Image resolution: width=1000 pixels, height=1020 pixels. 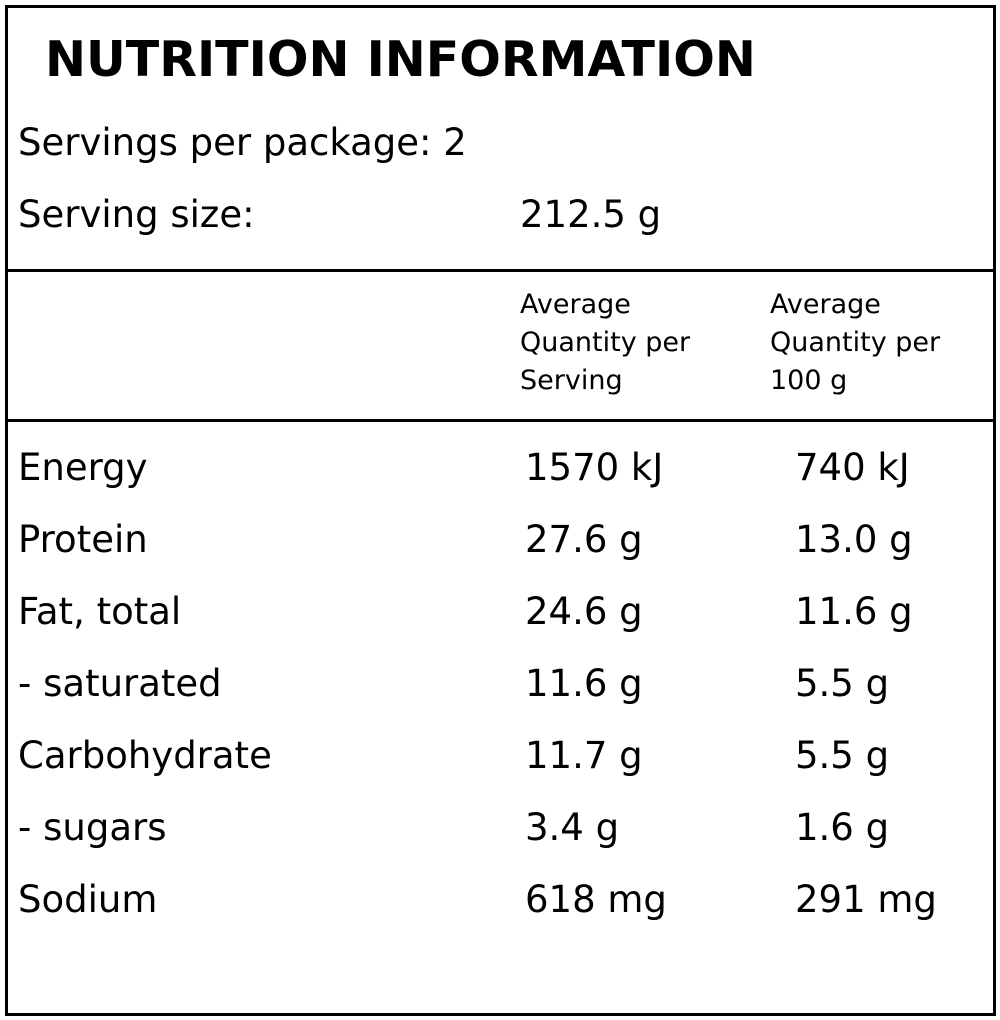 What do you see at coordinates (852, 467) in the screenshot?
I see `per-100g-value: 740 kJ` at bounding box center [852, 467].